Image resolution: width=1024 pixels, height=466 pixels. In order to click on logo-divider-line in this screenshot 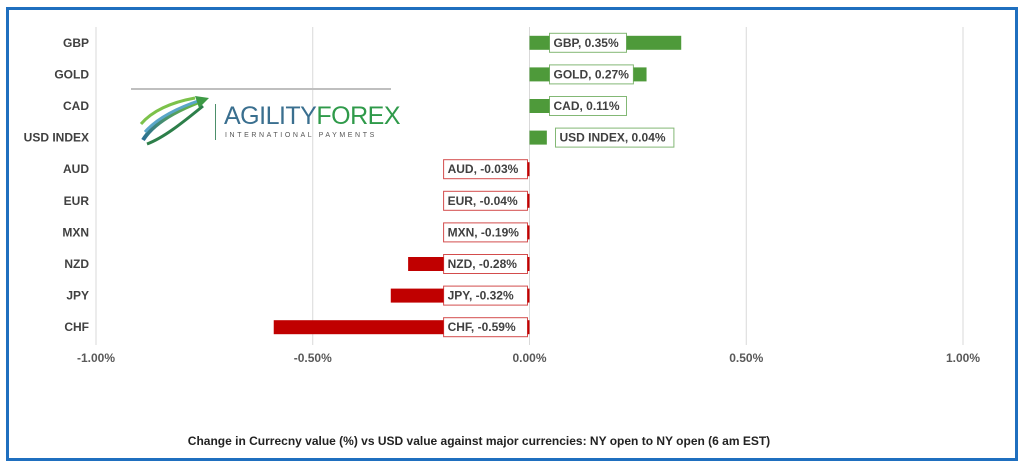, I will do `click(261, 89)`.